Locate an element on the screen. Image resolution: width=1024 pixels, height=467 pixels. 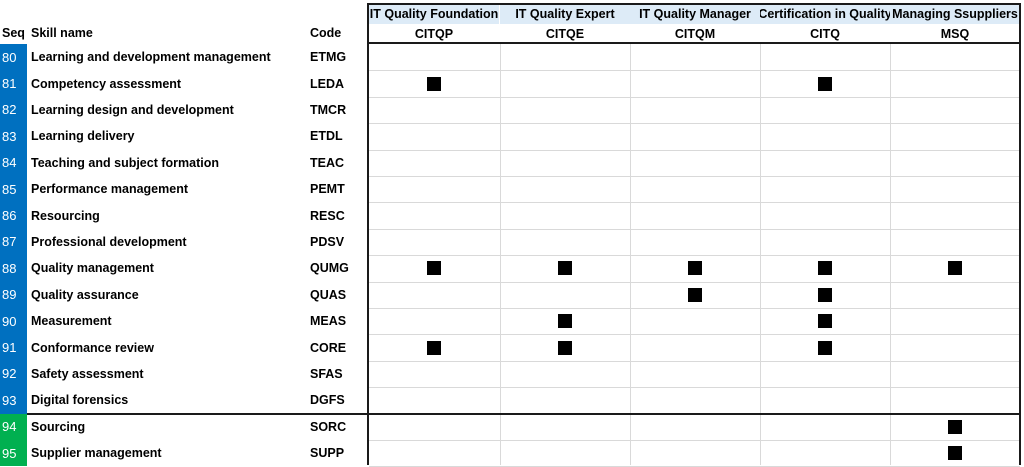
skill-name-header: Skill name is located at coordinates (62, 33).